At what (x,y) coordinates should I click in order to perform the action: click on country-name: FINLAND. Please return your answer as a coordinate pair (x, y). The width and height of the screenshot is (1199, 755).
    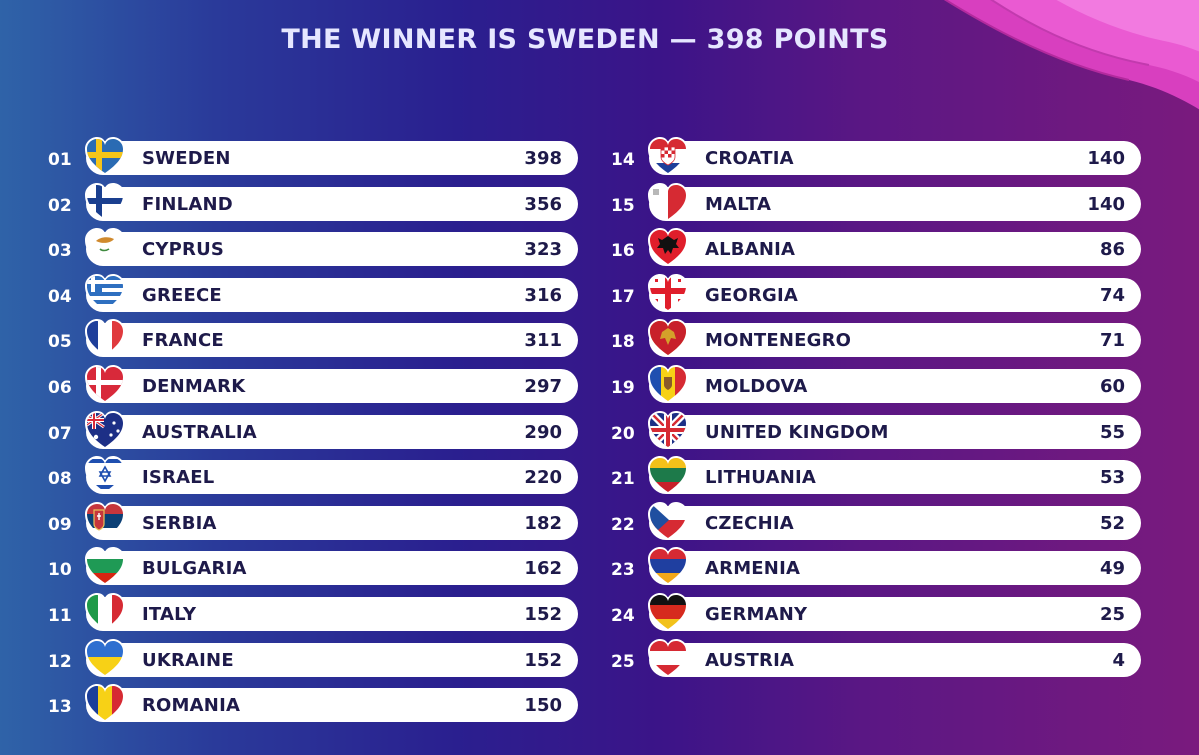
    Looking at the image, I should click on (187, 204).